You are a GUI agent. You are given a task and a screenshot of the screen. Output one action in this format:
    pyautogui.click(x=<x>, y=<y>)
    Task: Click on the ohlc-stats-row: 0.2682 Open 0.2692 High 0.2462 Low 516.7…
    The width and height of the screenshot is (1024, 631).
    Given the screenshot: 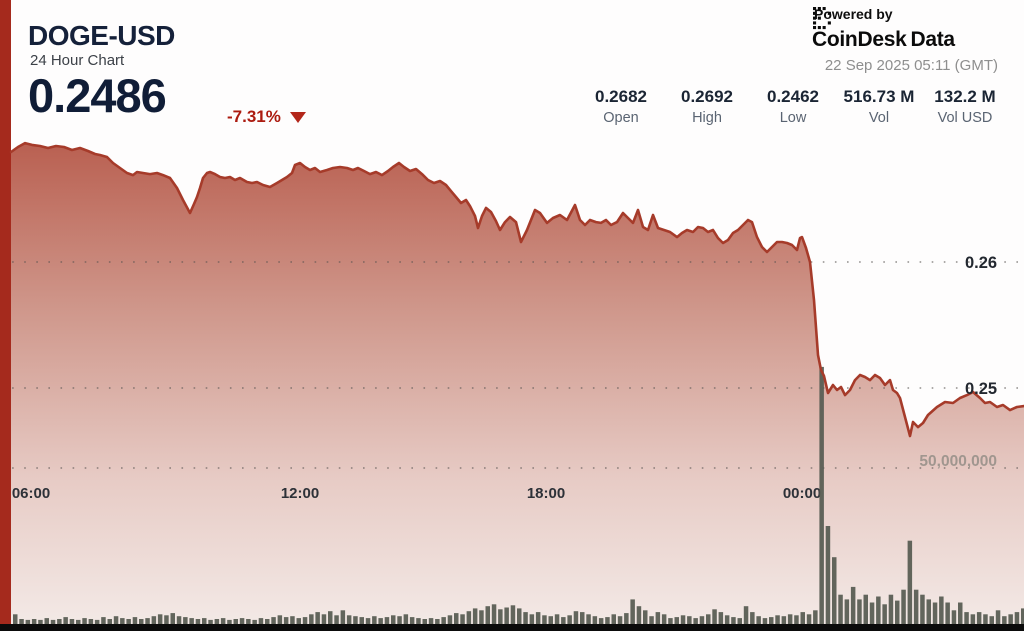 What is the action you would take?
    pyautogui.click(x=793, y=106)
    